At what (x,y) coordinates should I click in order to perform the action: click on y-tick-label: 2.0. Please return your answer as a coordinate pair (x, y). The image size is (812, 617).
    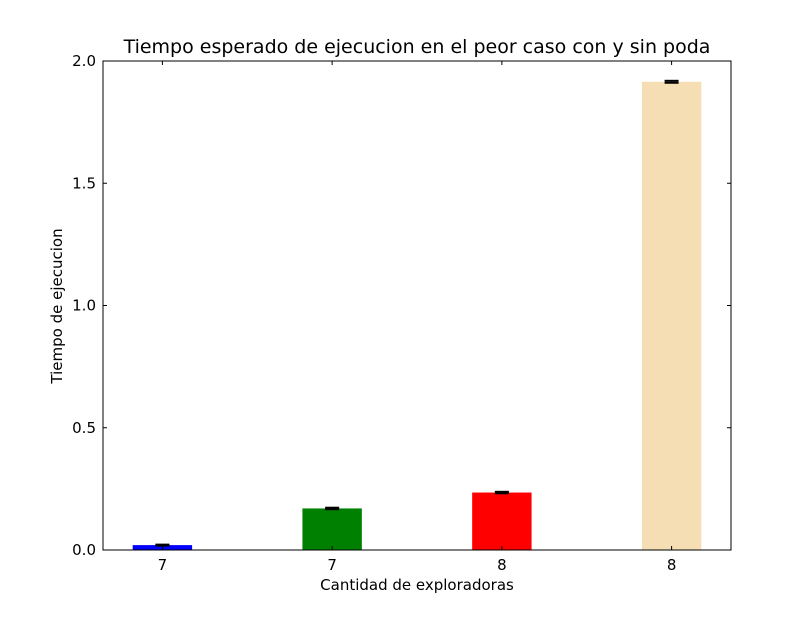
    Looking at the image, I should click on (84, 61).